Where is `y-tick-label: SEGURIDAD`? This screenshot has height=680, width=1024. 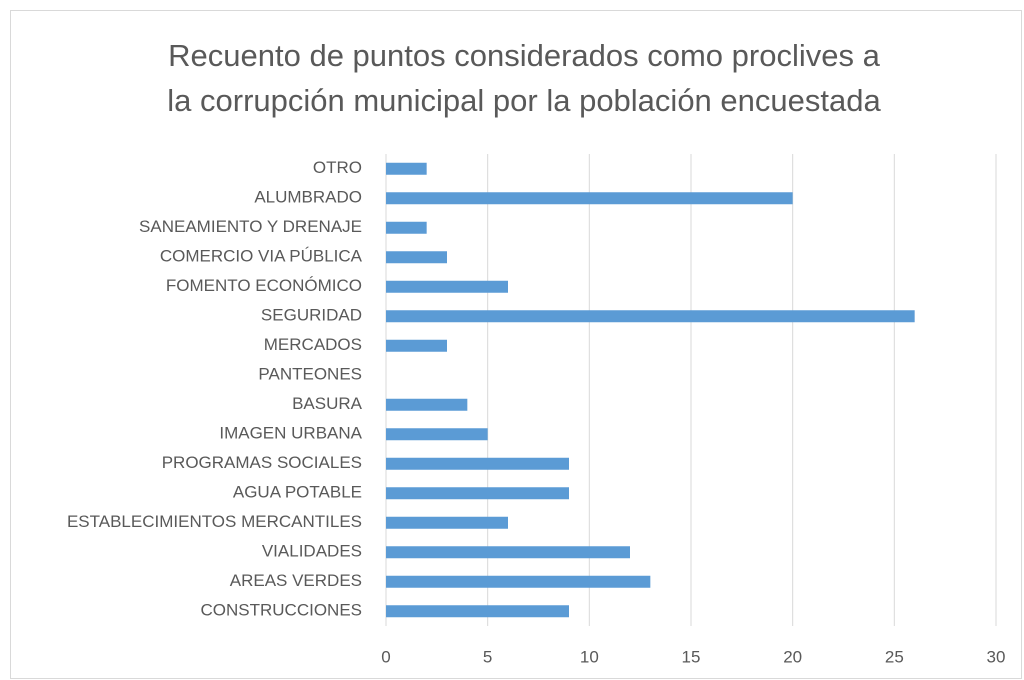 y-tick-label: SEGURIDAD is located at coordinates (311, 315).